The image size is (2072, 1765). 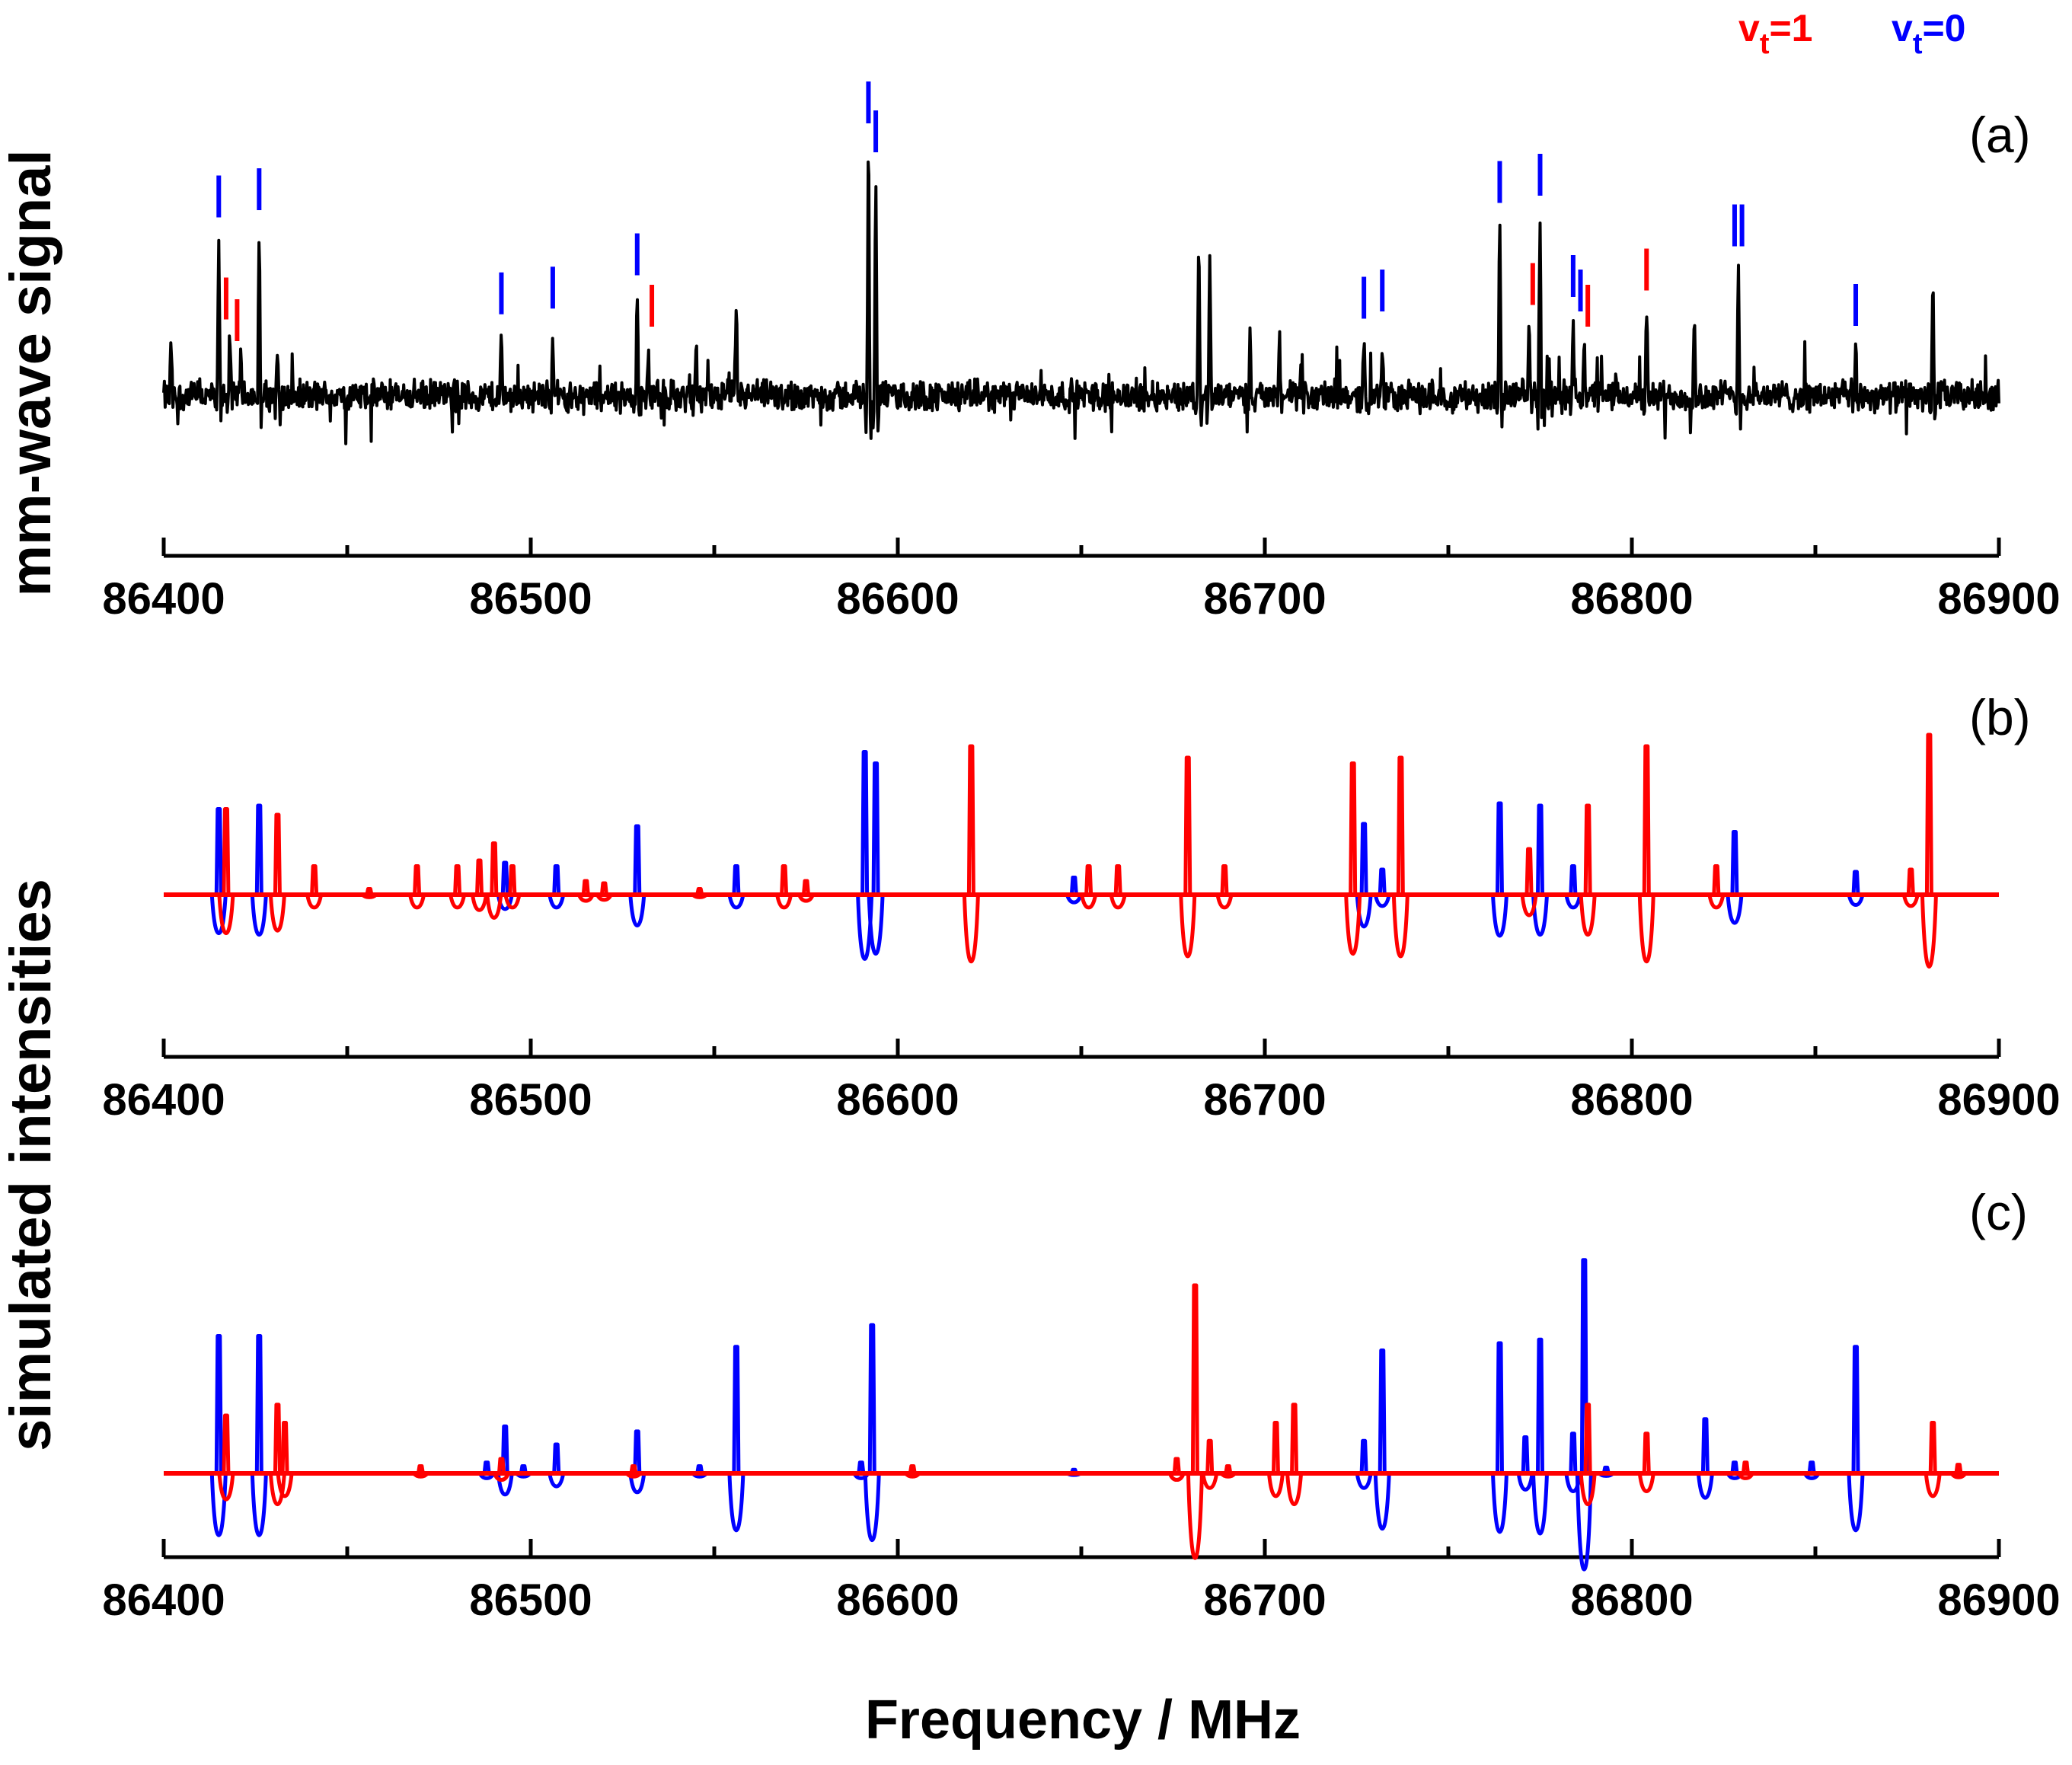 What do you see at coordinates (1998, 599) in the screenshot?
I see `tick-label-0-5: 86900` at bounding box center [1998, 599].